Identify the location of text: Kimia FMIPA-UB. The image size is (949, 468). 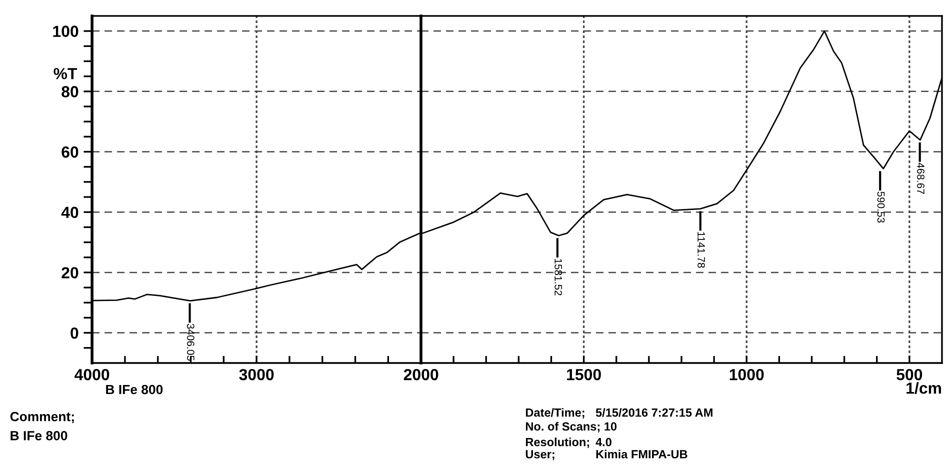
(642, 454).